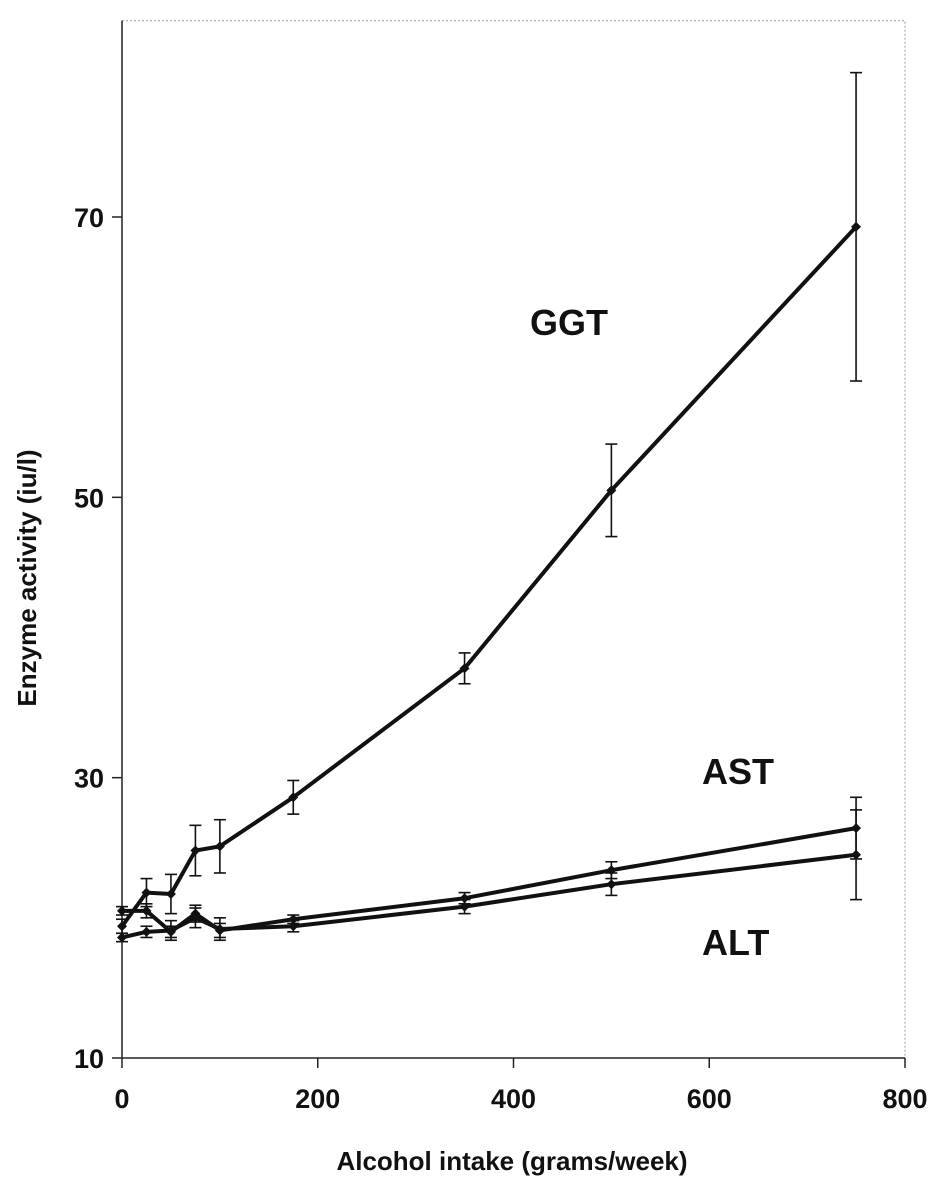 Image resolution: width=934 pixels, height=1189 pixels. I want to click on series-line-ast, so click(489, 880).